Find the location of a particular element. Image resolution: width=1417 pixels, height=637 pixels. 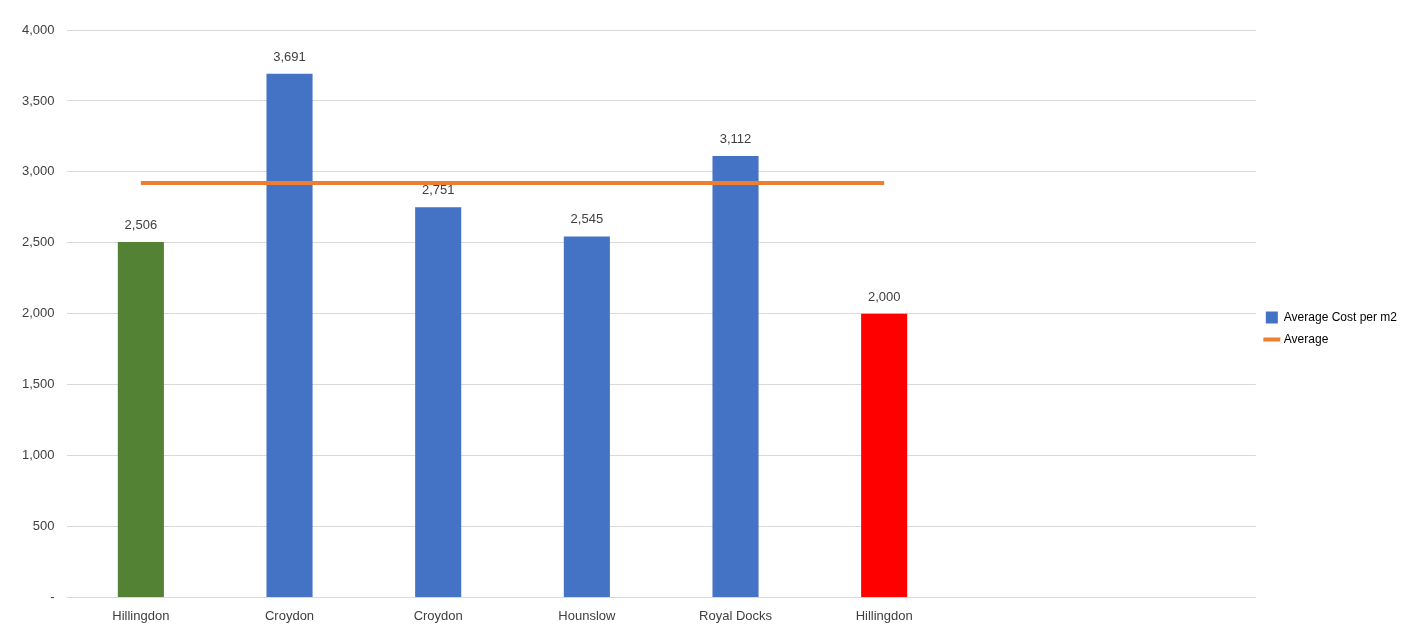

data-label: 3,691 is located at coordinates (289, 56).